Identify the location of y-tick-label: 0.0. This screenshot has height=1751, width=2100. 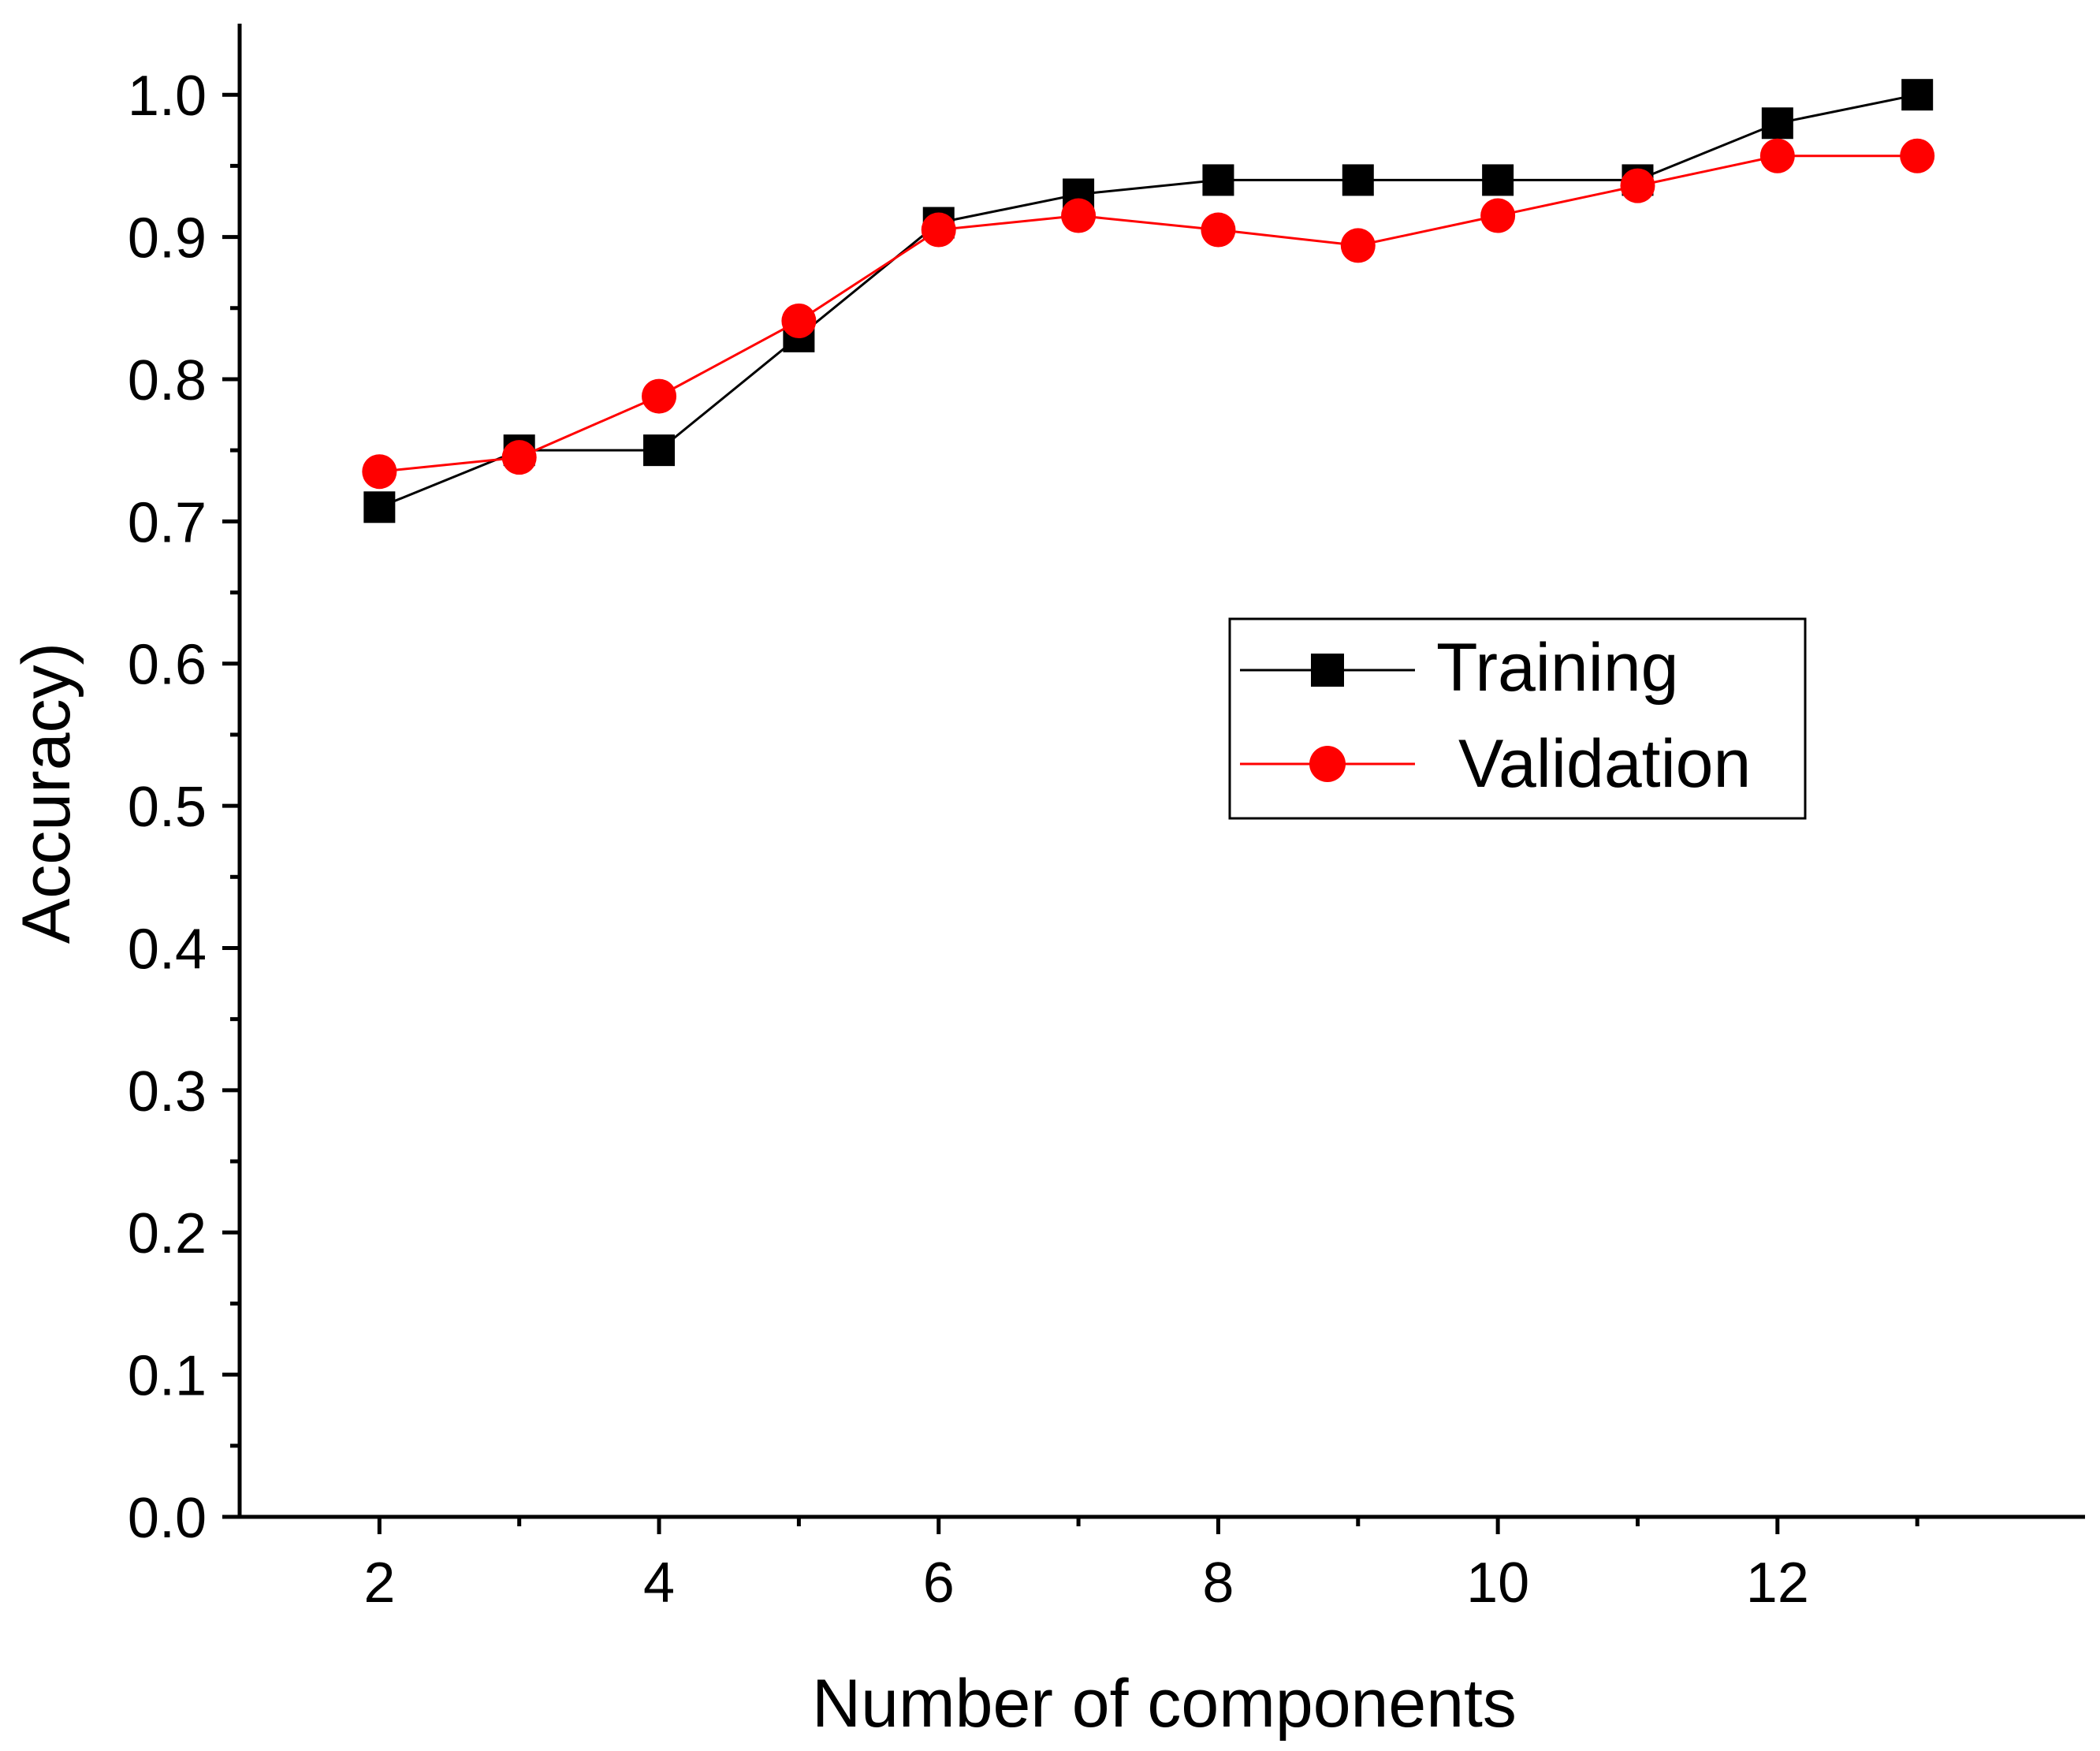
(167, 1519).